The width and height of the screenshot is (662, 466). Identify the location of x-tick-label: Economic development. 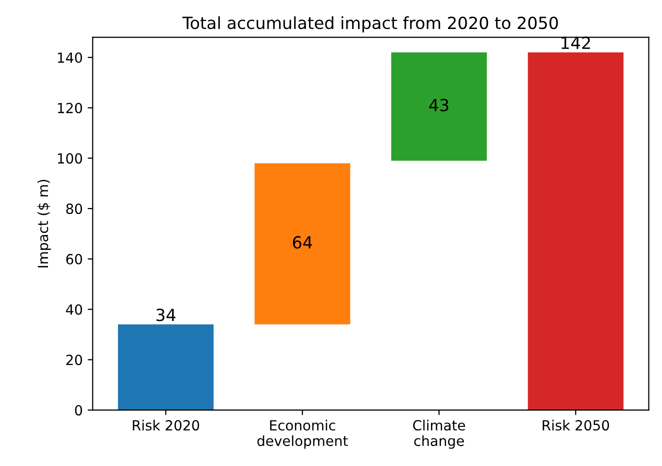
(302, 434).